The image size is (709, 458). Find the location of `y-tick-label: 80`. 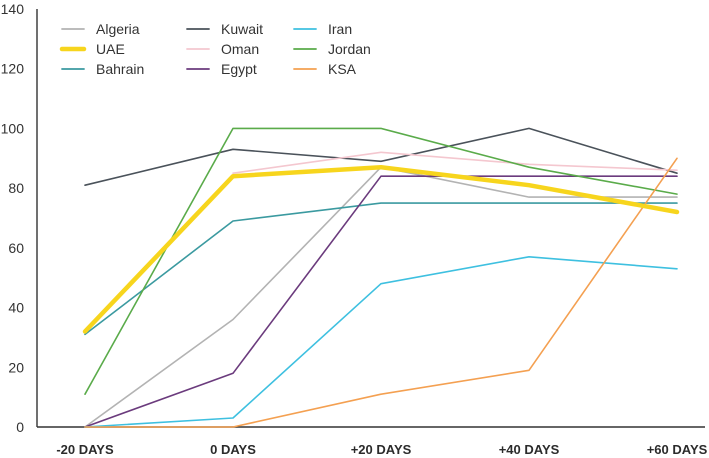

y-tick-label: 80 is located at coordinates (16, 188).